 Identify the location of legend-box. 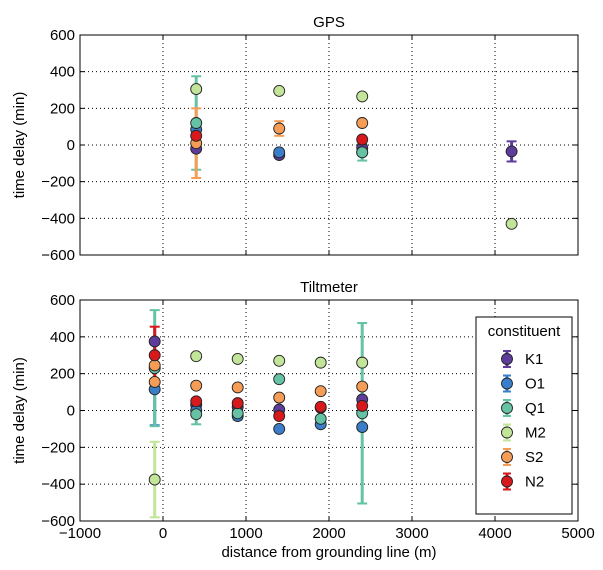
(524, 415).